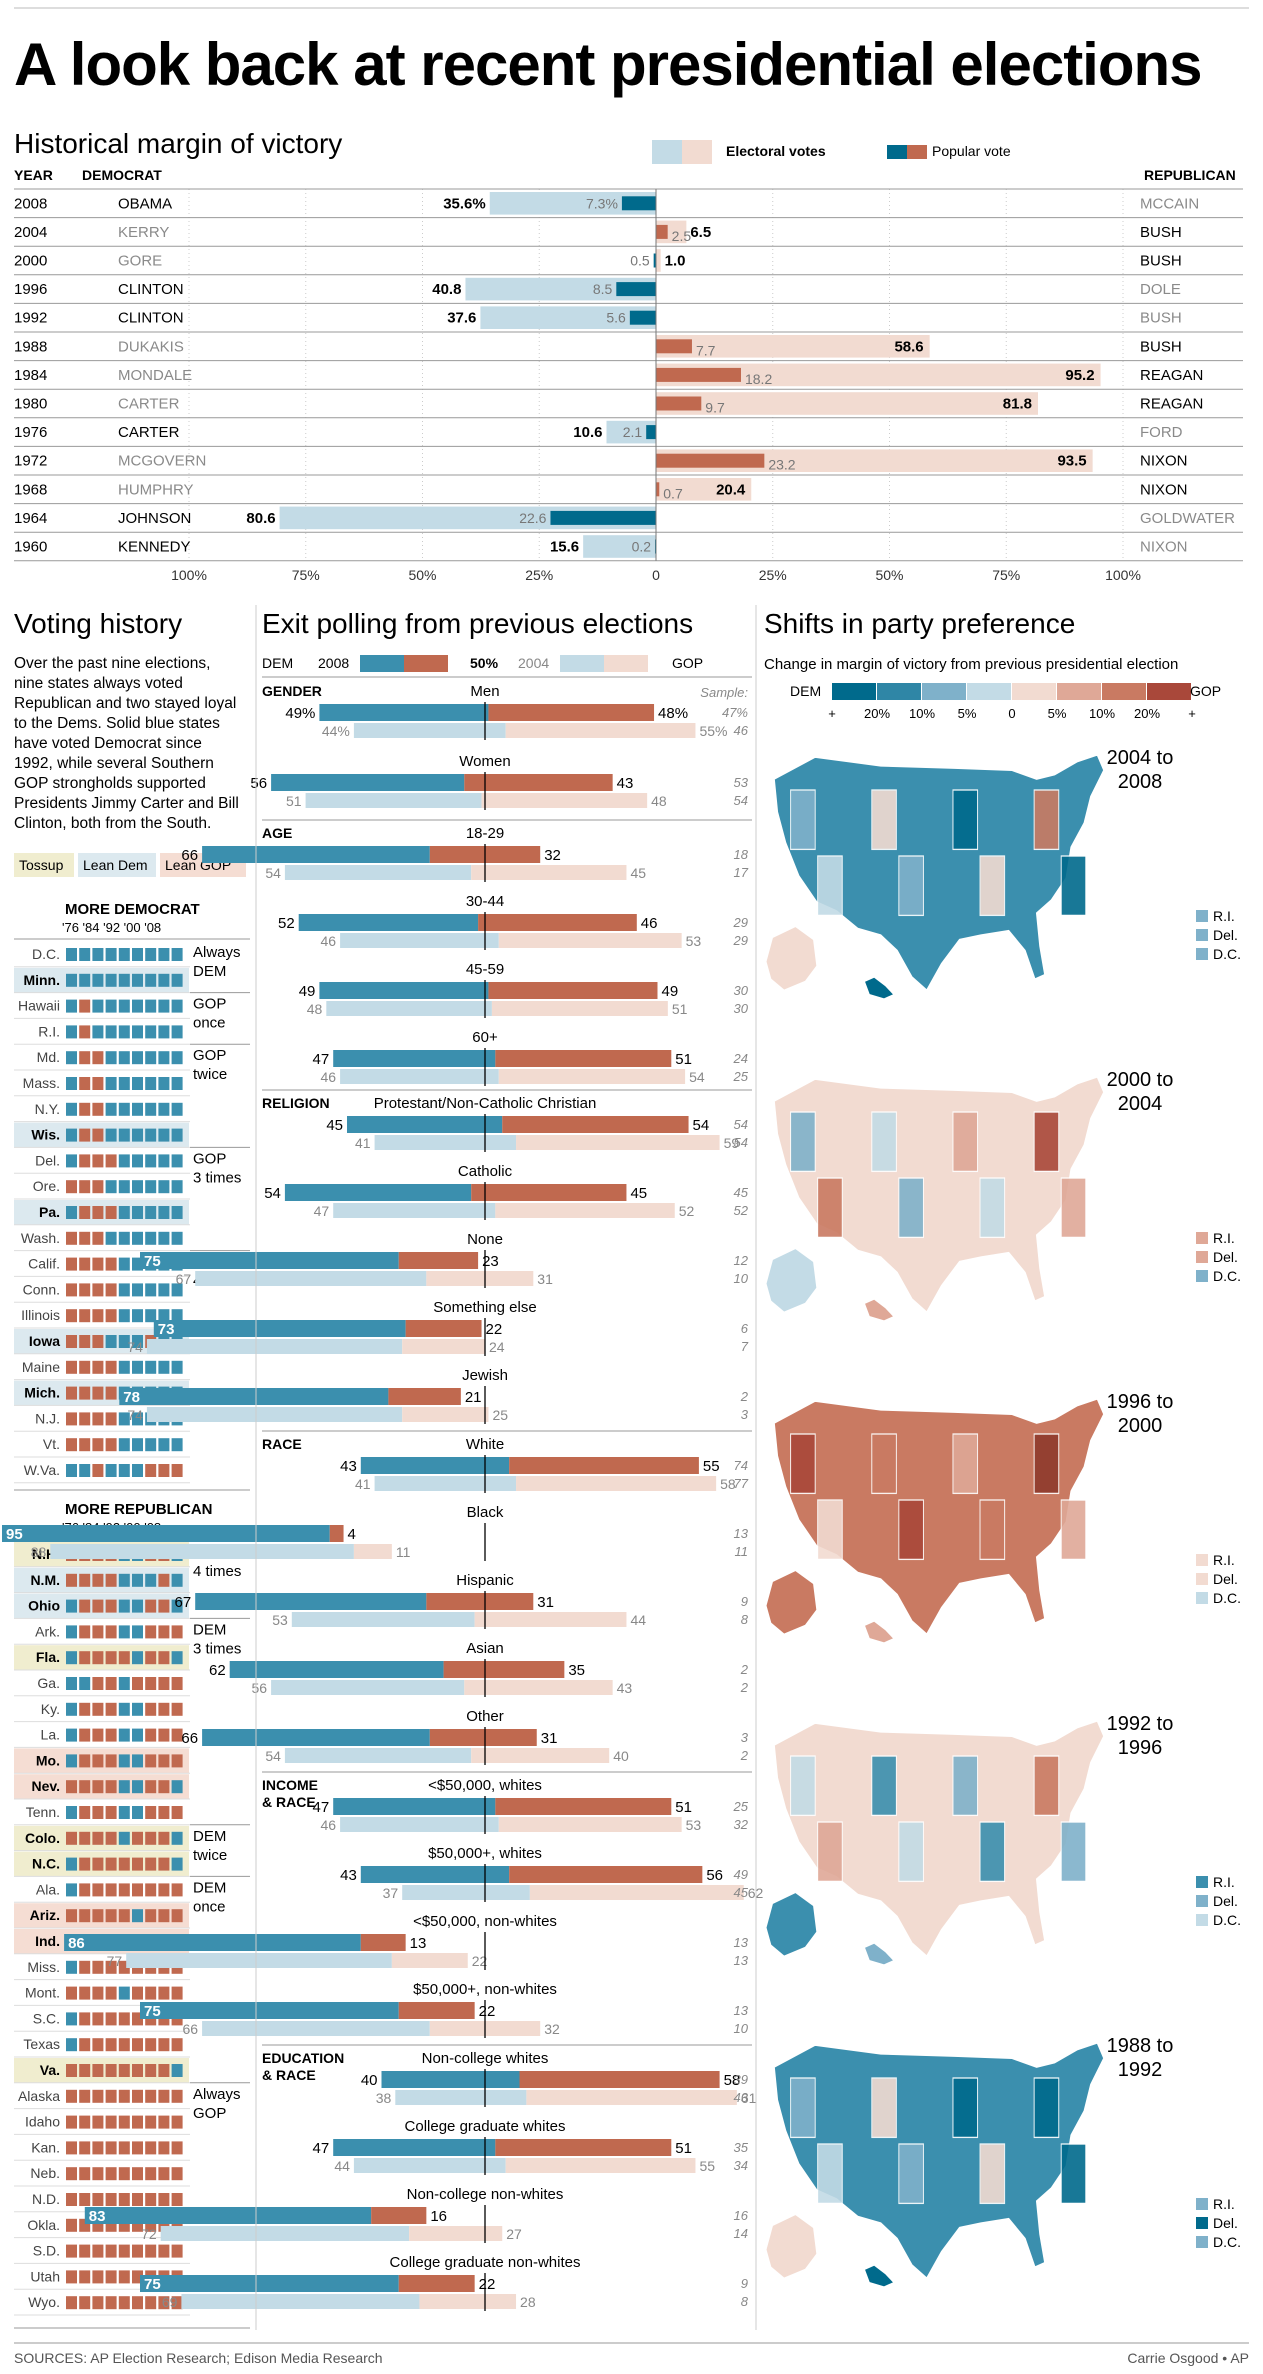  What do you see at coordinates (741, 2233) in the screenshot?
I see `exit-sample-2004: 14` at bounding box center [741, 2233].